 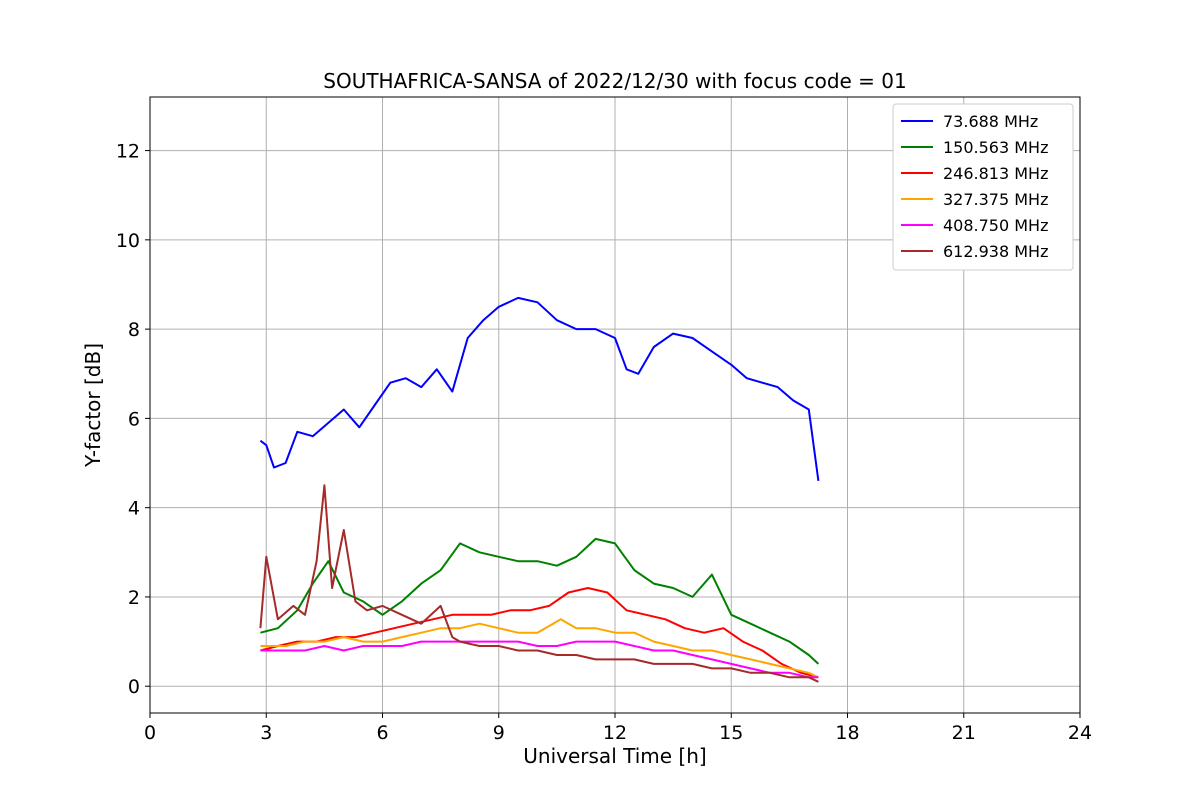 I want to click on x-axis-label: Universal Time [h], so click(x=614, y=756).